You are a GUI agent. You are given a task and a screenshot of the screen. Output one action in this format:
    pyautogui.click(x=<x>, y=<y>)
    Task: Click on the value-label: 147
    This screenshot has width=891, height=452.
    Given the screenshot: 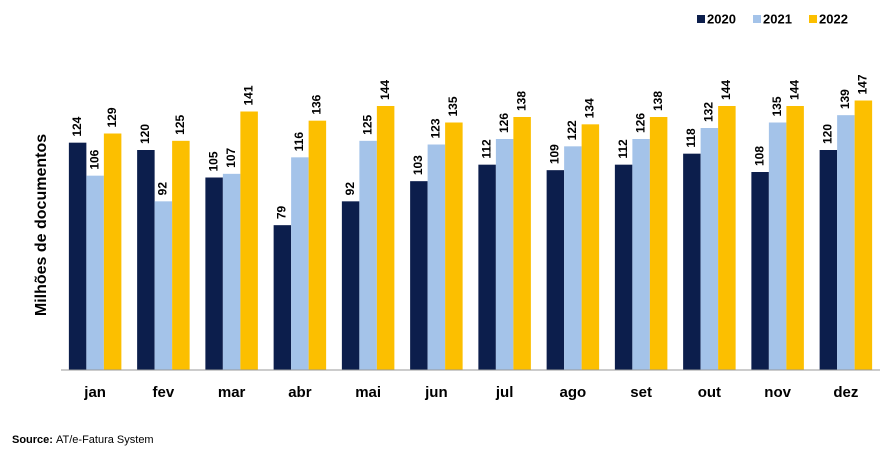 What is the action you would take?
    pyautogui.click(x=863, y=84)
    